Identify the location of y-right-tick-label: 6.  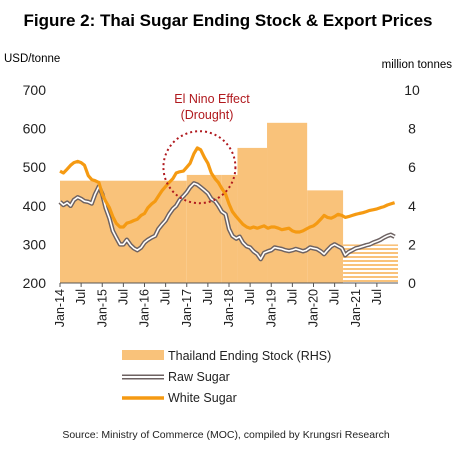
(412, 167).